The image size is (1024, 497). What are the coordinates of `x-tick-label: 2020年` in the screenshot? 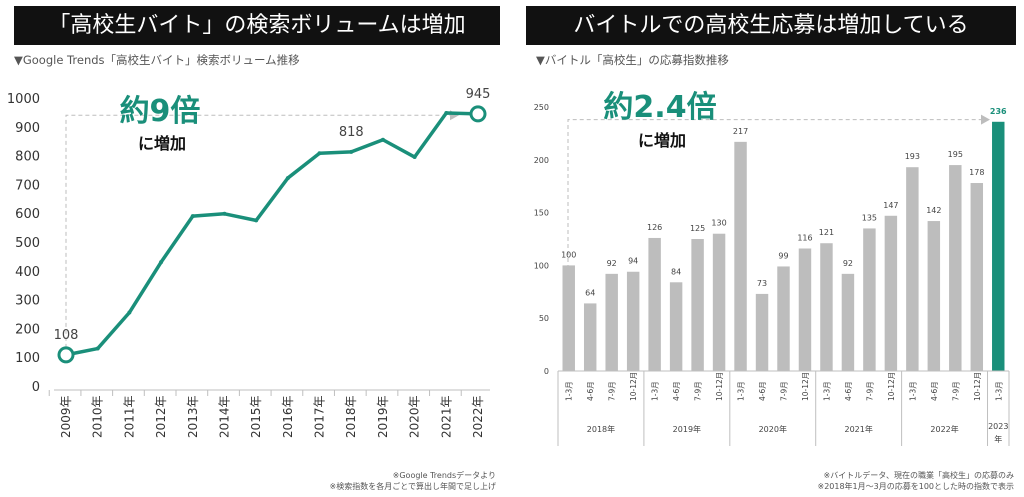 It's located at (415, 416).